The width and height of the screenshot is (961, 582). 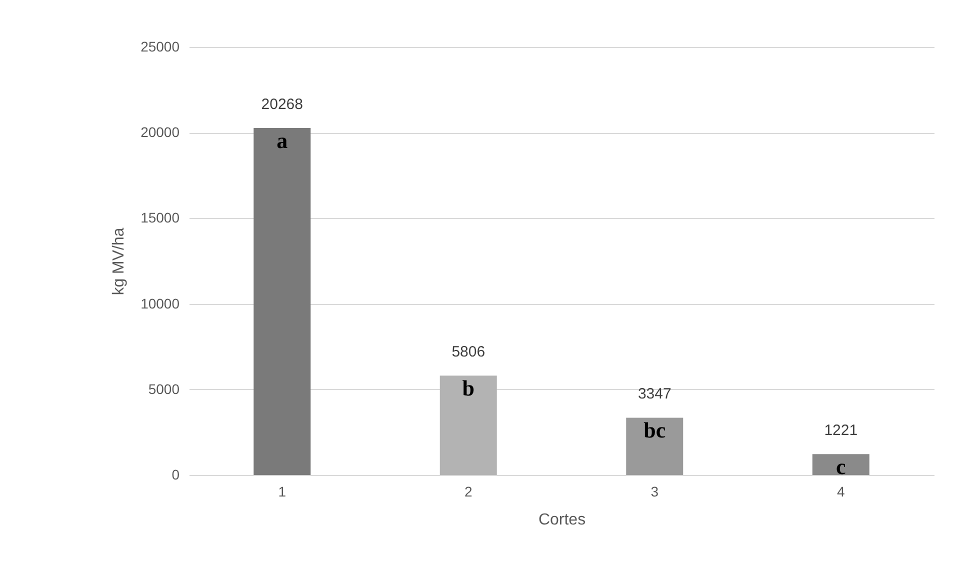 I want to click on data-label: 3347, so click(x=655, y=394).